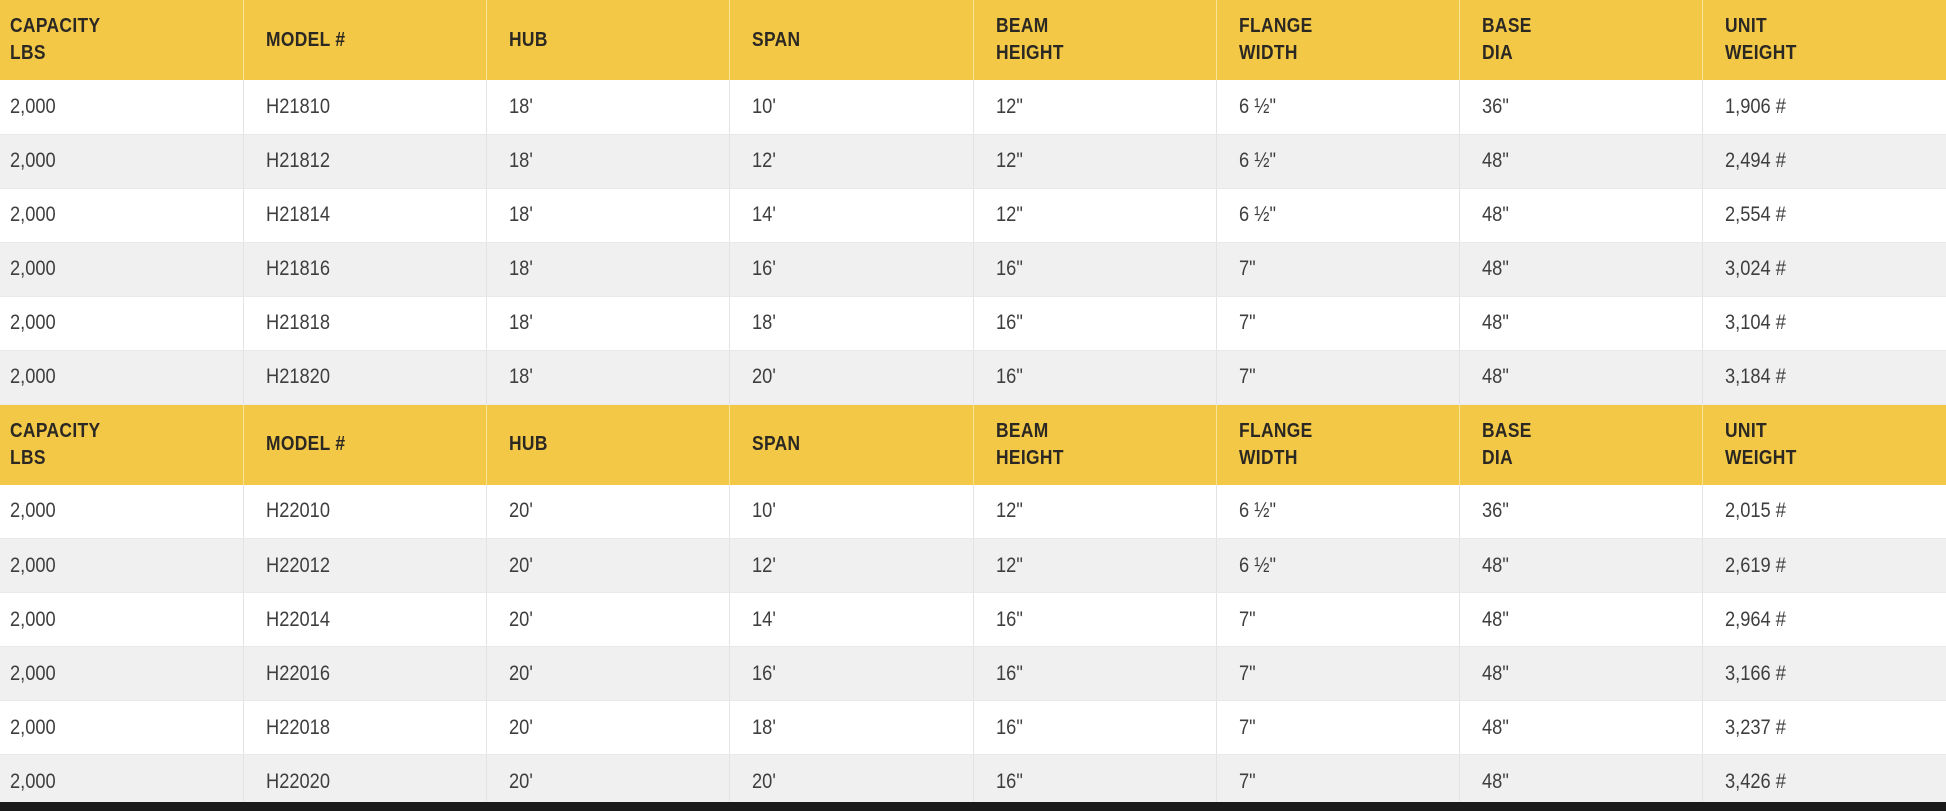  I want to click on cell-unit-weight: 2,015 #, so click(1824, 511).